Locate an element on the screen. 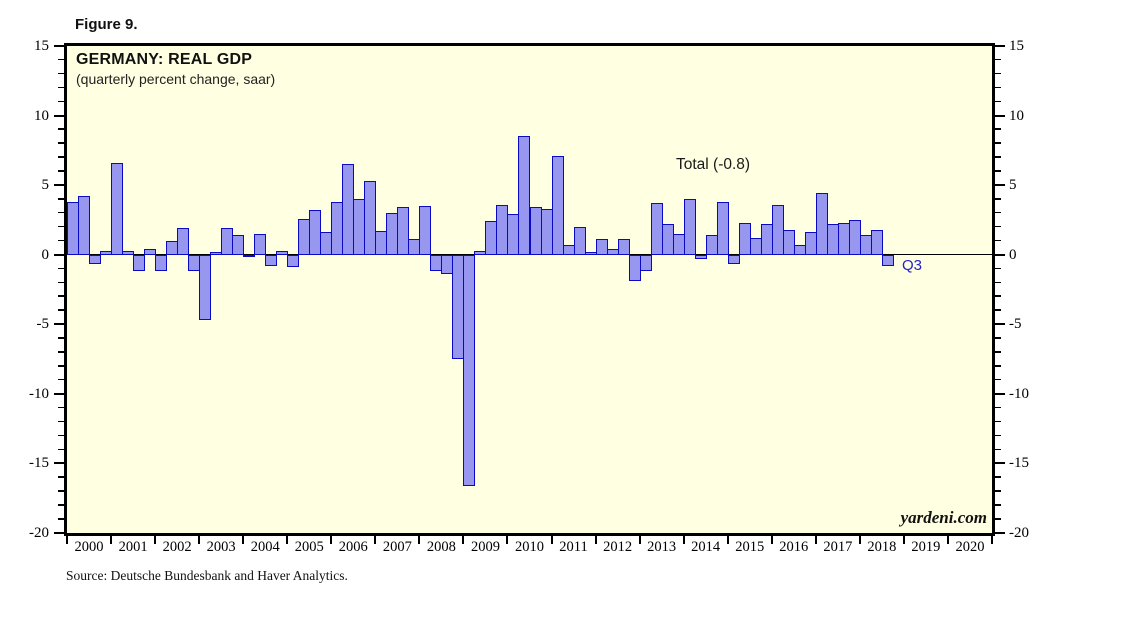 Image resolution: width=1138 pixels, height=621 pixels. x-axis-year-label: 2016 is located at coordinates (794, 547).